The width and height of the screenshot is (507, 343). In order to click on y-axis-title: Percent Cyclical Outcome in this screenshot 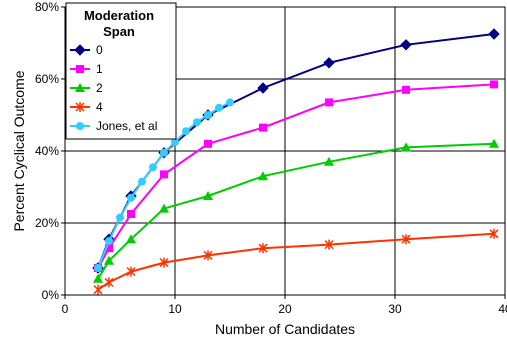, I will do `click(19, 150)`.